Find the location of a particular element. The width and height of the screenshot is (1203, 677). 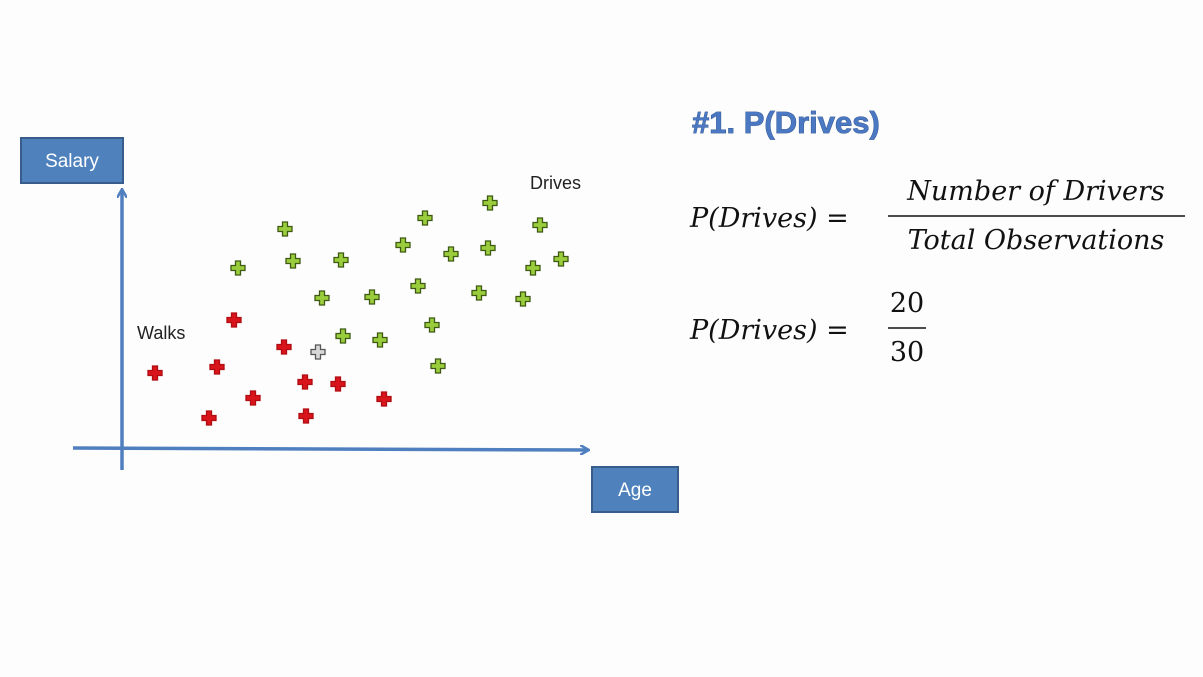

drives-label: Drives is located at coordinates (555, 183).